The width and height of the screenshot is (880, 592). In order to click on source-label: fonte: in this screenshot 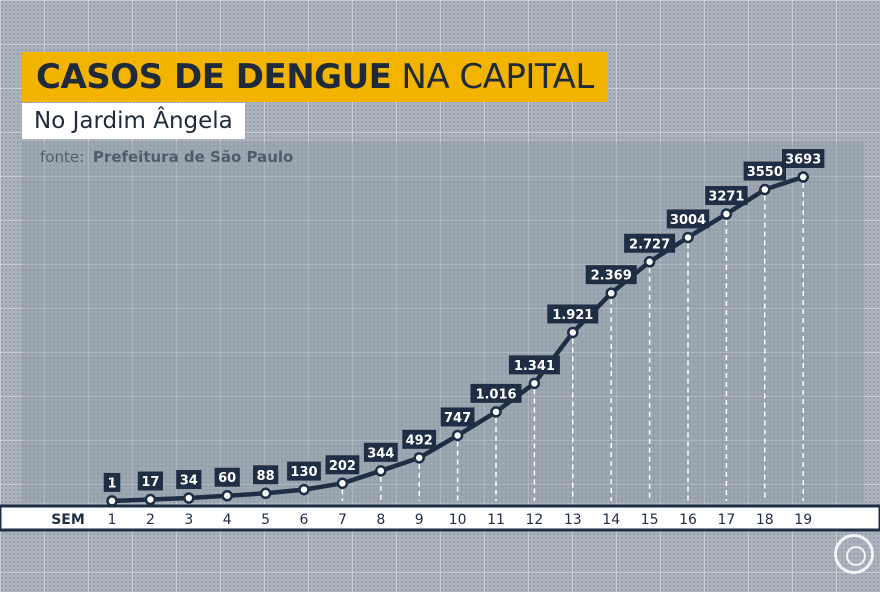, I will do `click(62, 157)`.